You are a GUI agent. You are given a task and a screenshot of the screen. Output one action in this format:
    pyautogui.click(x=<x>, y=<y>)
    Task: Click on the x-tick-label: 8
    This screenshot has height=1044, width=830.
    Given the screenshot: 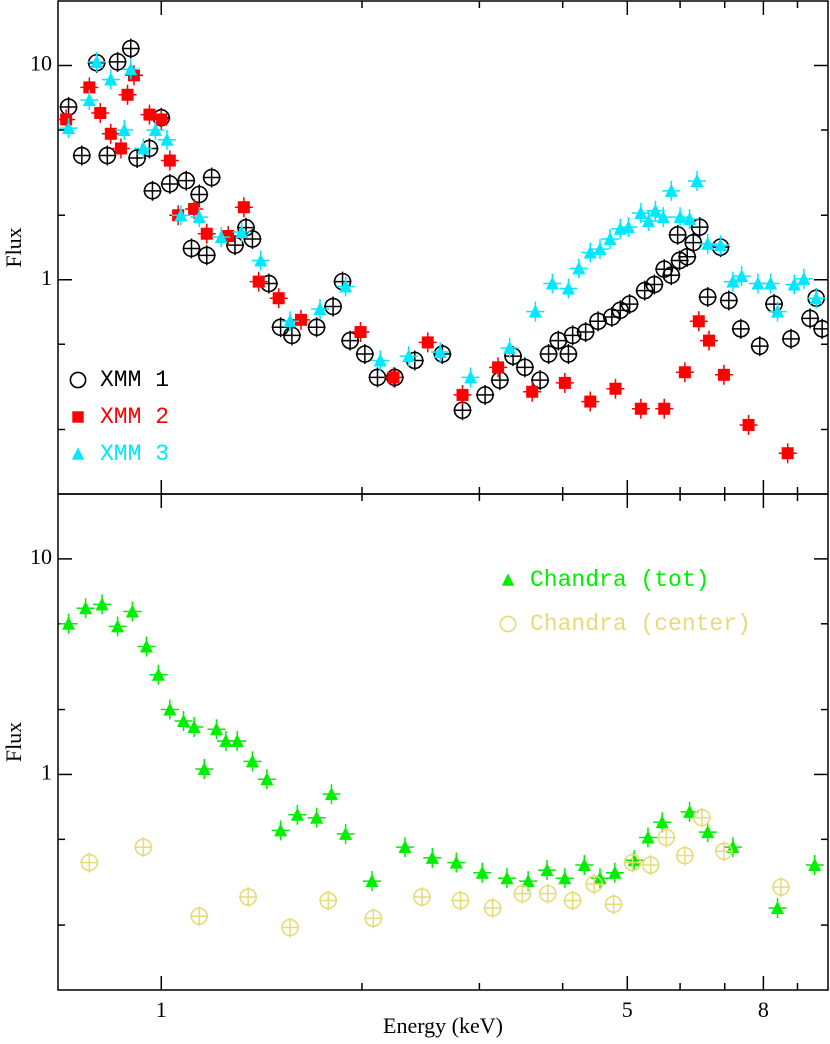 What is the action you would take?
    pyautogui.click(x=763, y=1009)
    